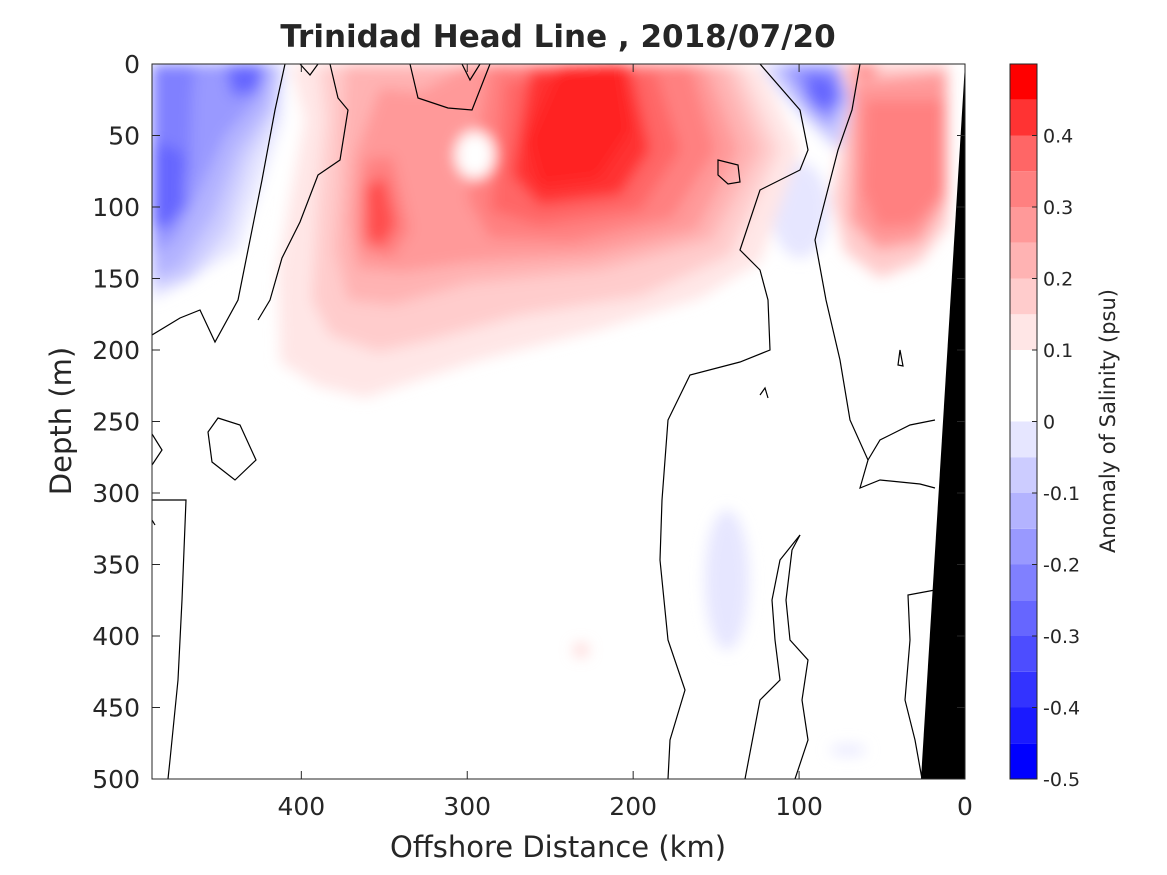 The height and width of the screenshot is (875, 1167). I want to click on y-tick-label-350: 350, so click(116, 565).